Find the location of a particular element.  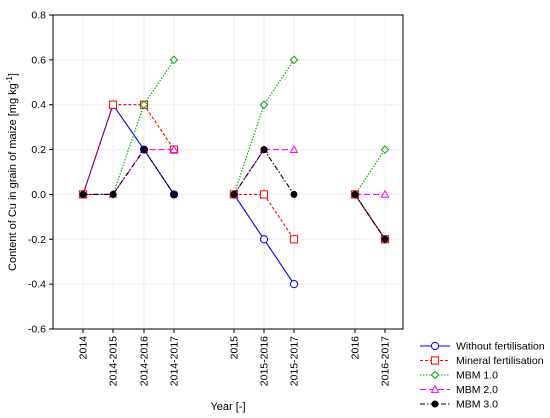

legend-label: MBM 2.0 is located at coordinates (477, 390).